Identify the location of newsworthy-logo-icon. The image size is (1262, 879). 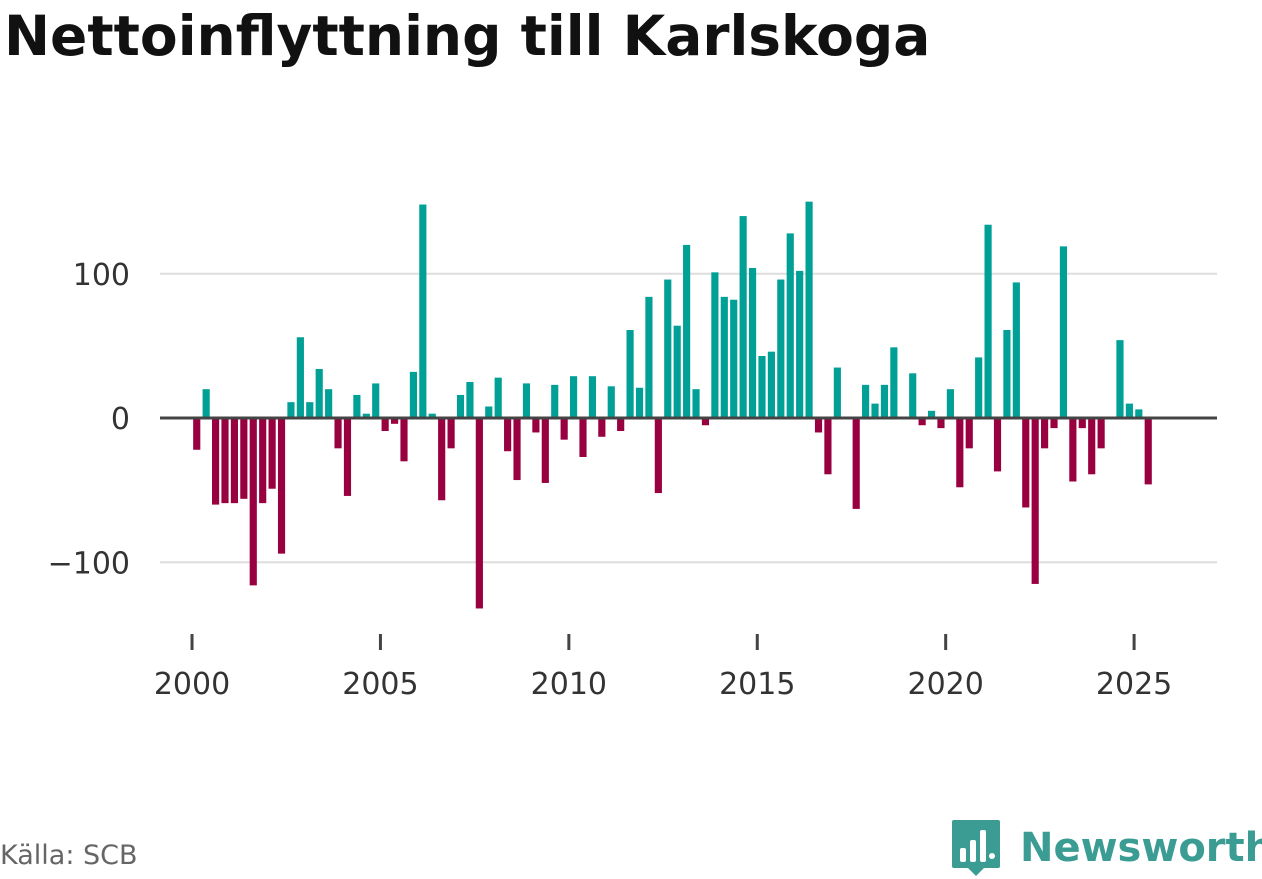
(976, 848).